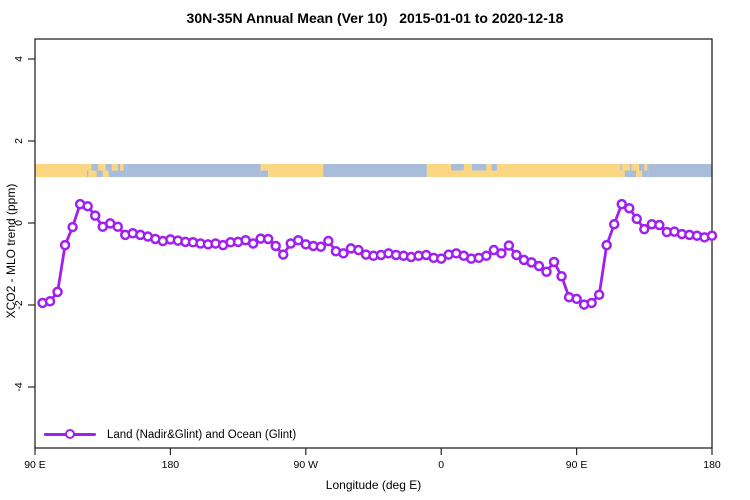  I want to click on x-axis-title: Longitude (deg E), so click(373, 485).